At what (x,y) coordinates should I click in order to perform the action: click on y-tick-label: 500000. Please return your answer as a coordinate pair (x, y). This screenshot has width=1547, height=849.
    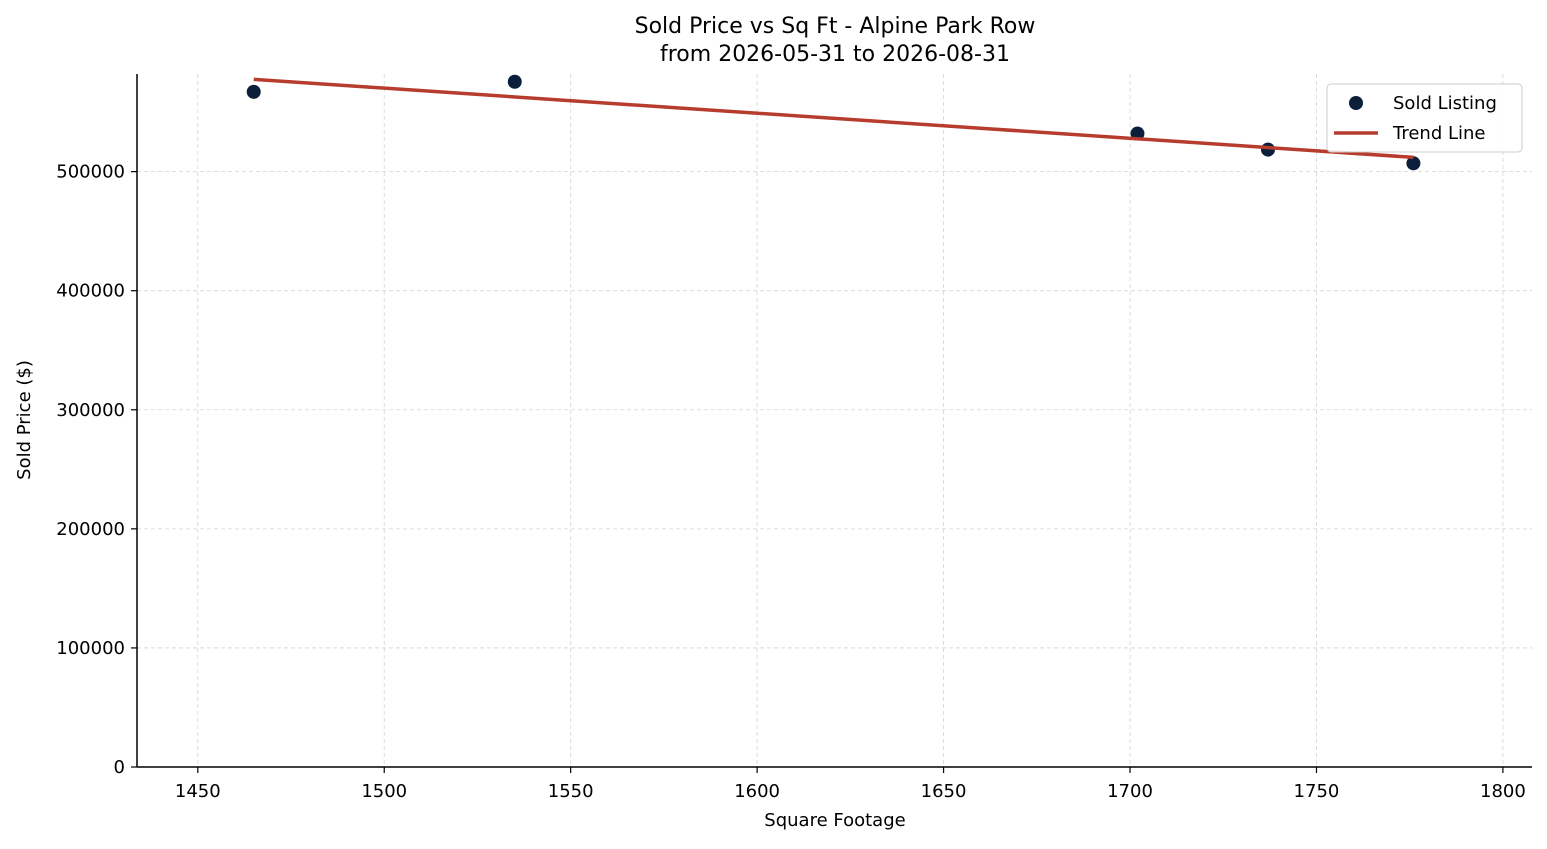
    Looking at the image, I should click on (90, 172).